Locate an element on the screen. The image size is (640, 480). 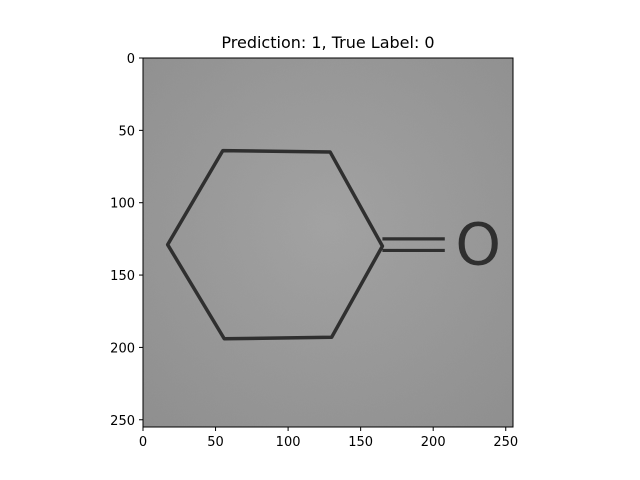
y-axis-ticks: 0 50 100 150 200 250 is located at coordinates (126, 240).